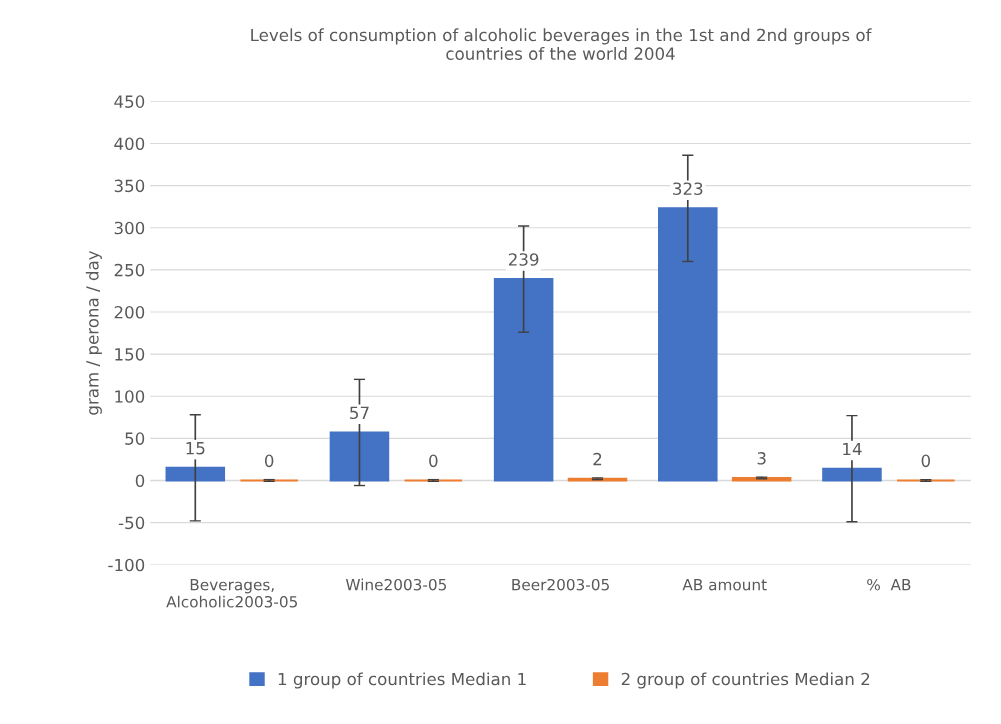 The height and width of the screenshot is (724, 1001). I want to click on y-tick-label: 350, so click(129, 186).